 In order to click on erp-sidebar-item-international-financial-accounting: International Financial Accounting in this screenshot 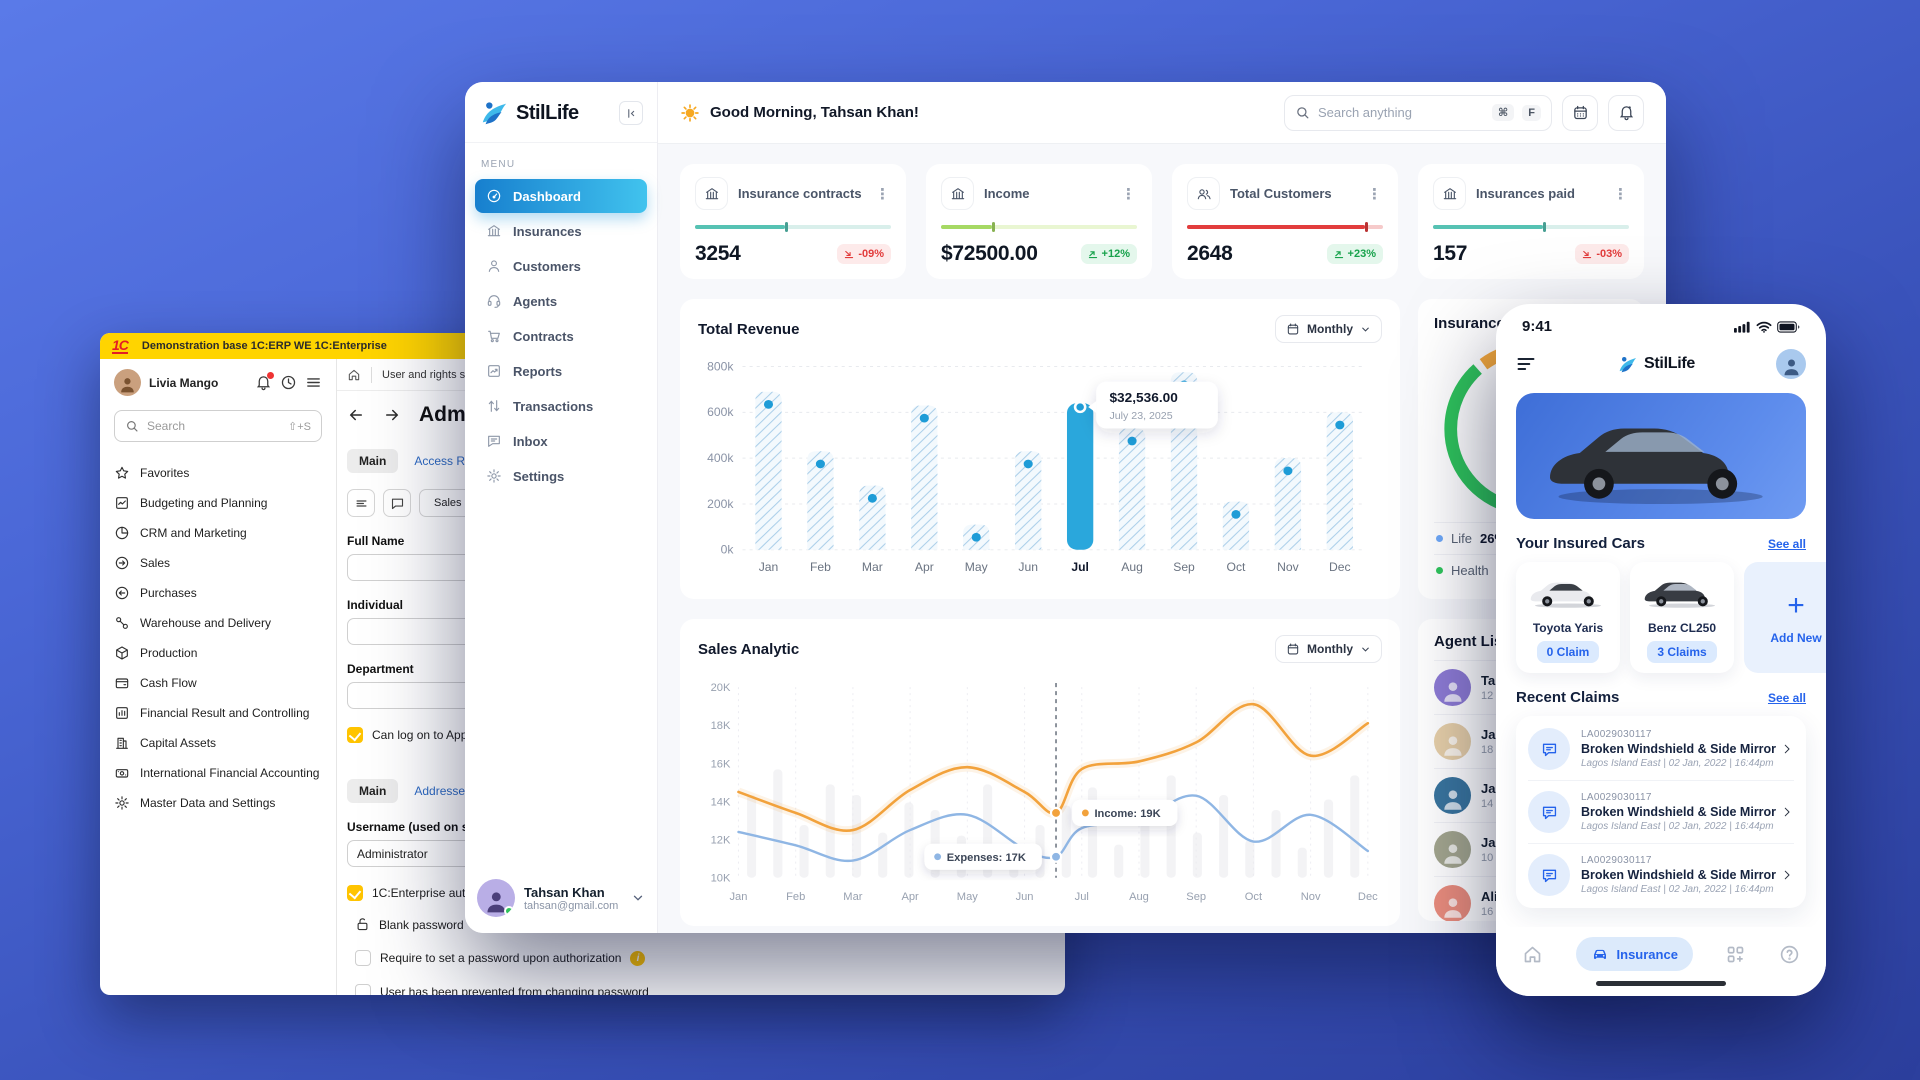, I will do `click(218, 773)`.